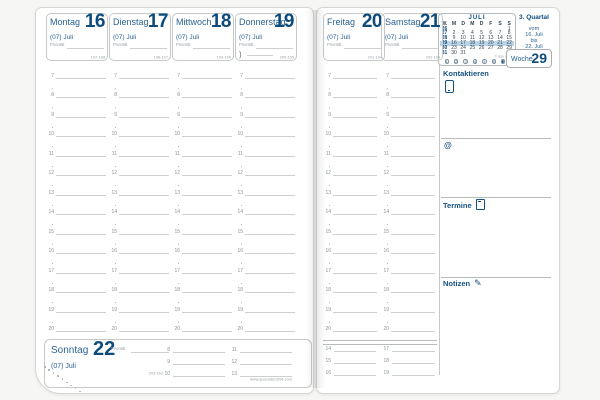 The width and height of the screenshot is (600, 400). I want to click on mini-calendar-day: 12, so click(481, 38).